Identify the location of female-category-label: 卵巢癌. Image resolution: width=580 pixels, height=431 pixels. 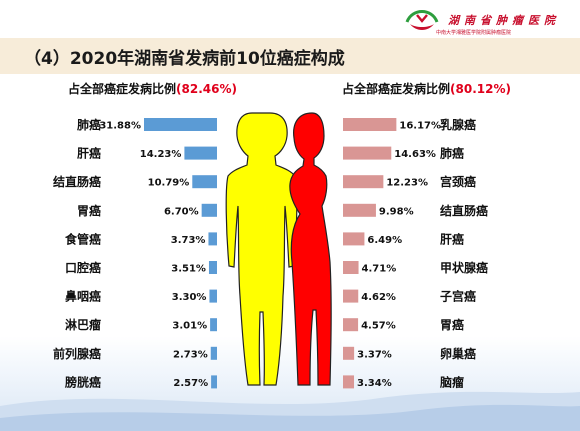
(458, 353).